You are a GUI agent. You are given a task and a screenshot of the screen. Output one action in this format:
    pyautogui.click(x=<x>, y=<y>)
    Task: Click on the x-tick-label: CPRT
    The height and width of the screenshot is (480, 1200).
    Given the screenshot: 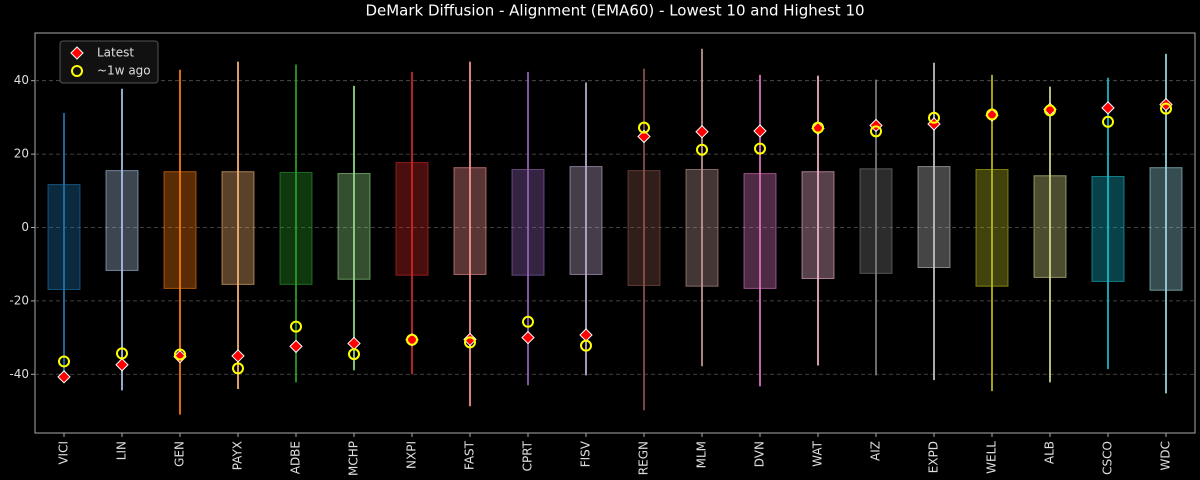 What is the action you would take?
    pyautogui.click(x=528, y=455)
    